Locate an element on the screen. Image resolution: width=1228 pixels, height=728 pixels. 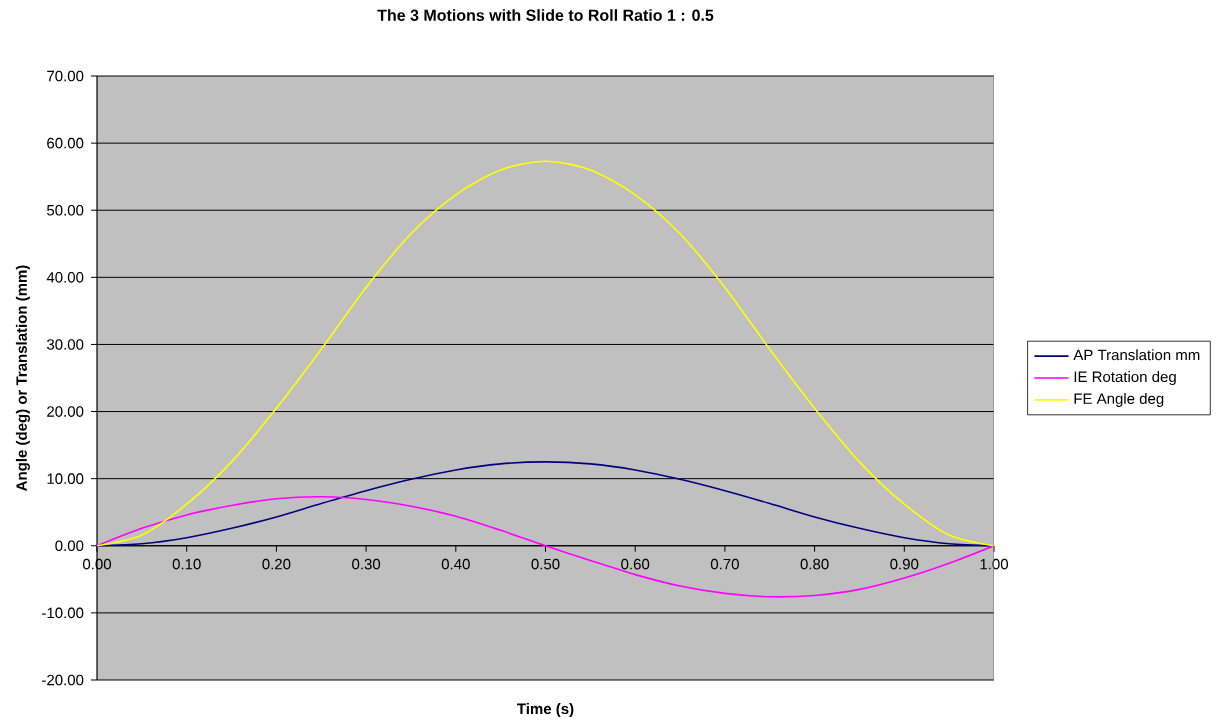
x-tick-label: 0.30 is located at coordinates (366, 564).